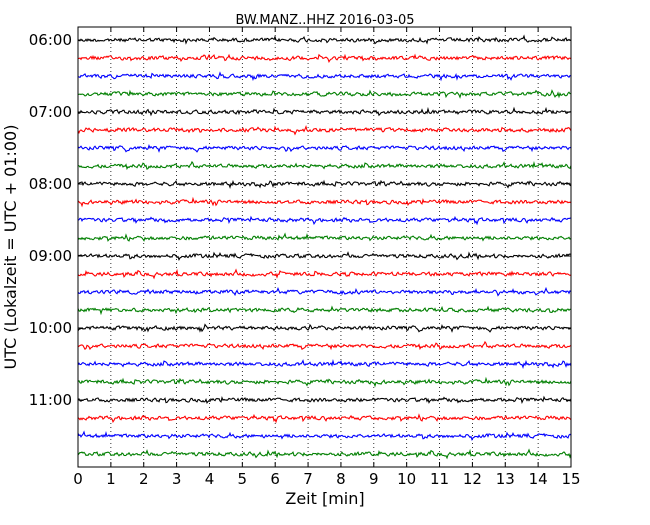  What do you see at coordinates (210, 479) in the screenshot?
I see `x-tick-label: 4` at bounding box center [210, 479].